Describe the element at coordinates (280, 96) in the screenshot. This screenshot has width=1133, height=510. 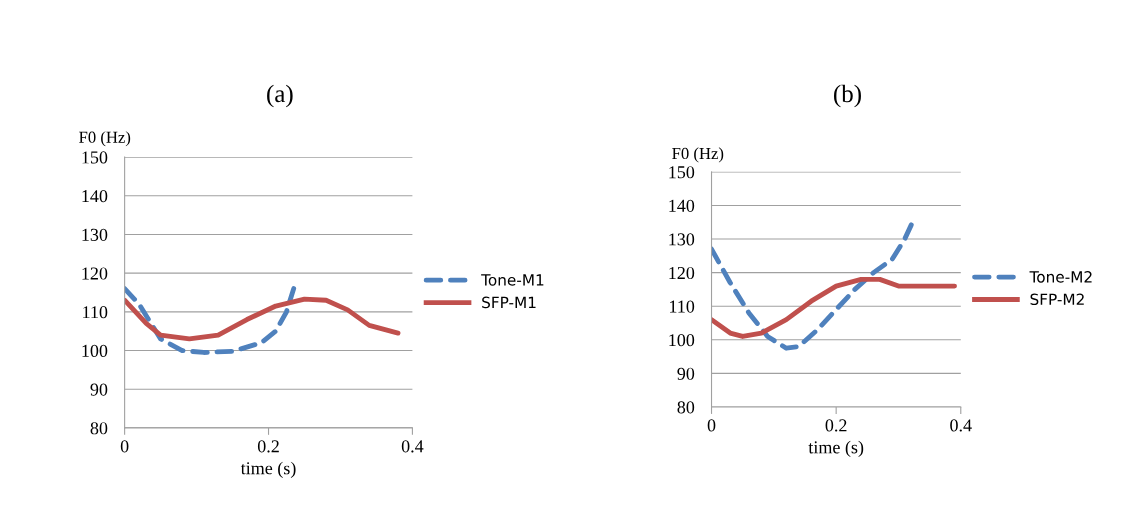
I see `chart-title: (a)` at that location.